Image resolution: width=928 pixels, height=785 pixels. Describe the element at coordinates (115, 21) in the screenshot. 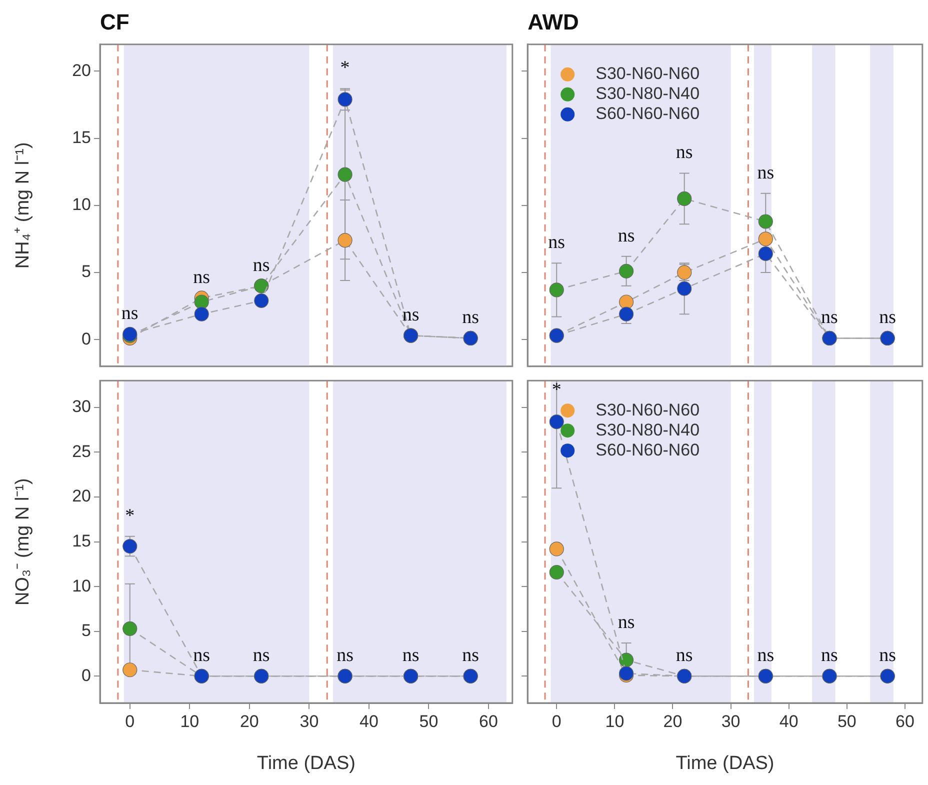

I see `chart-title: CF` at that location.